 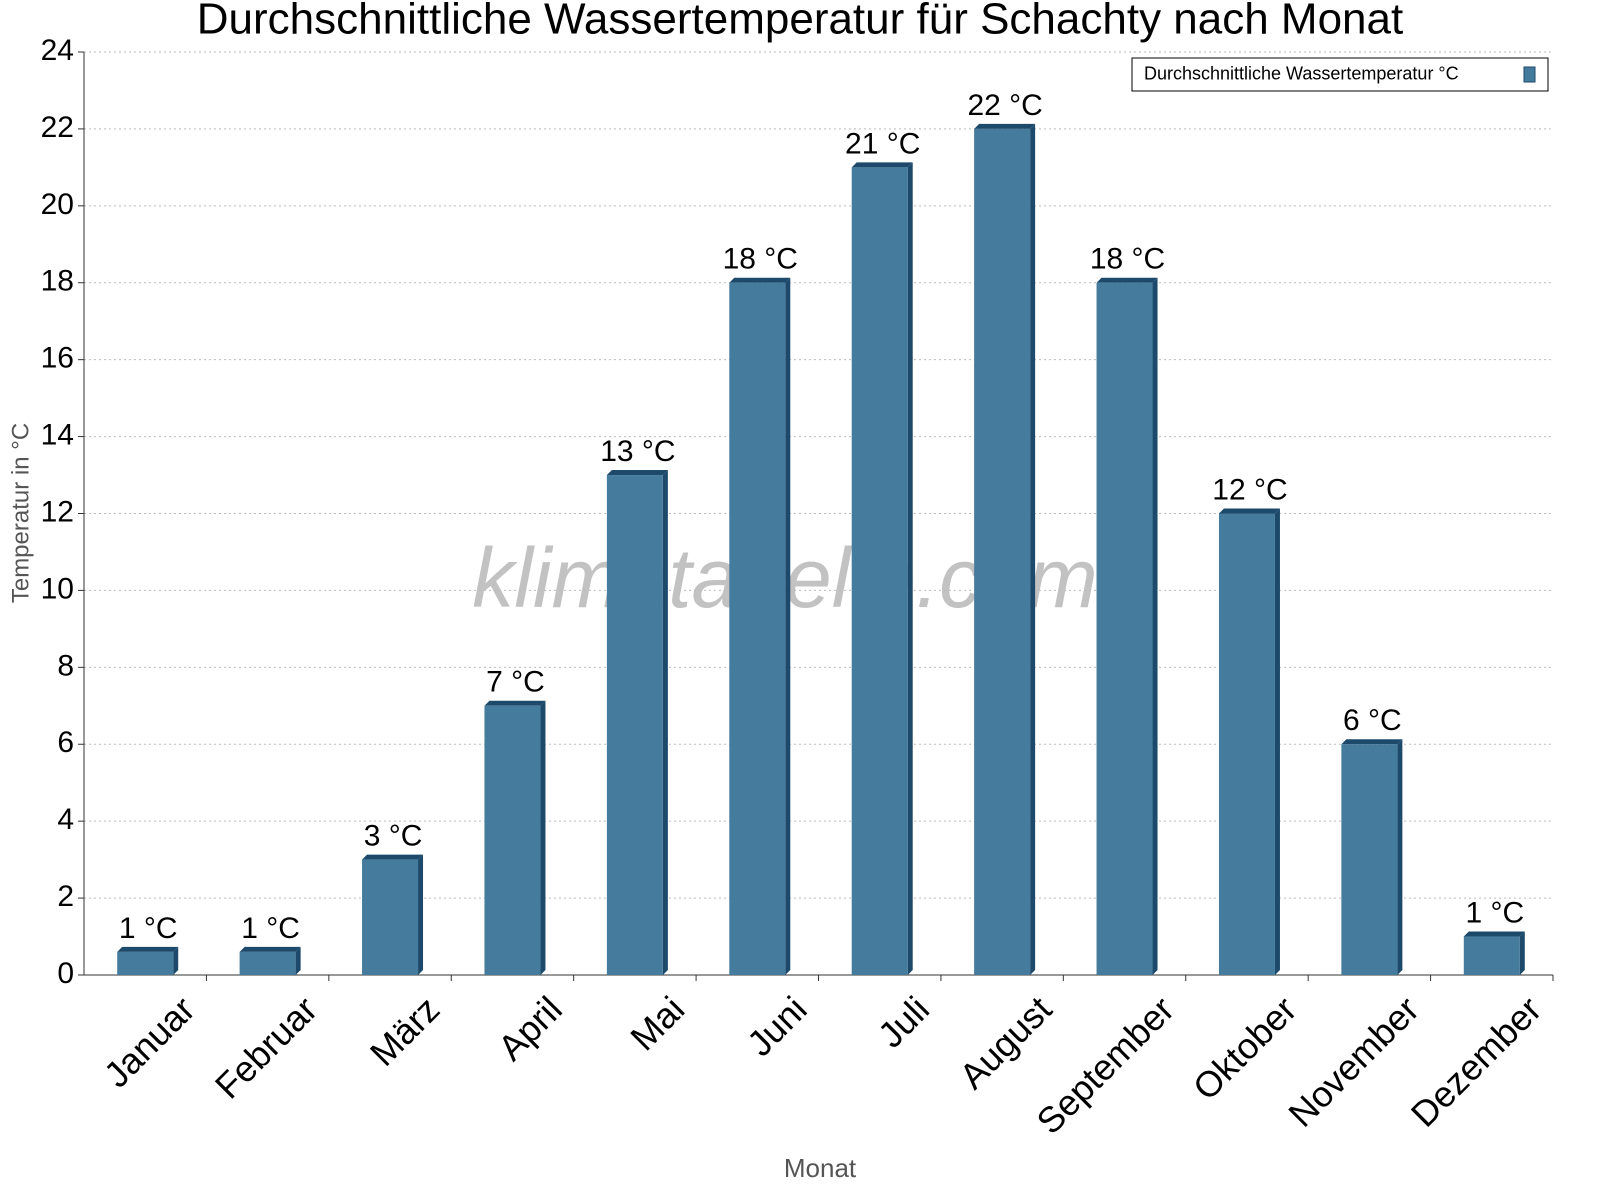 What do you see at coordinates (1245, 1048) in the screenshot?
I see `x-tick-label: Oktober` at bounding box center [1245, 1048].